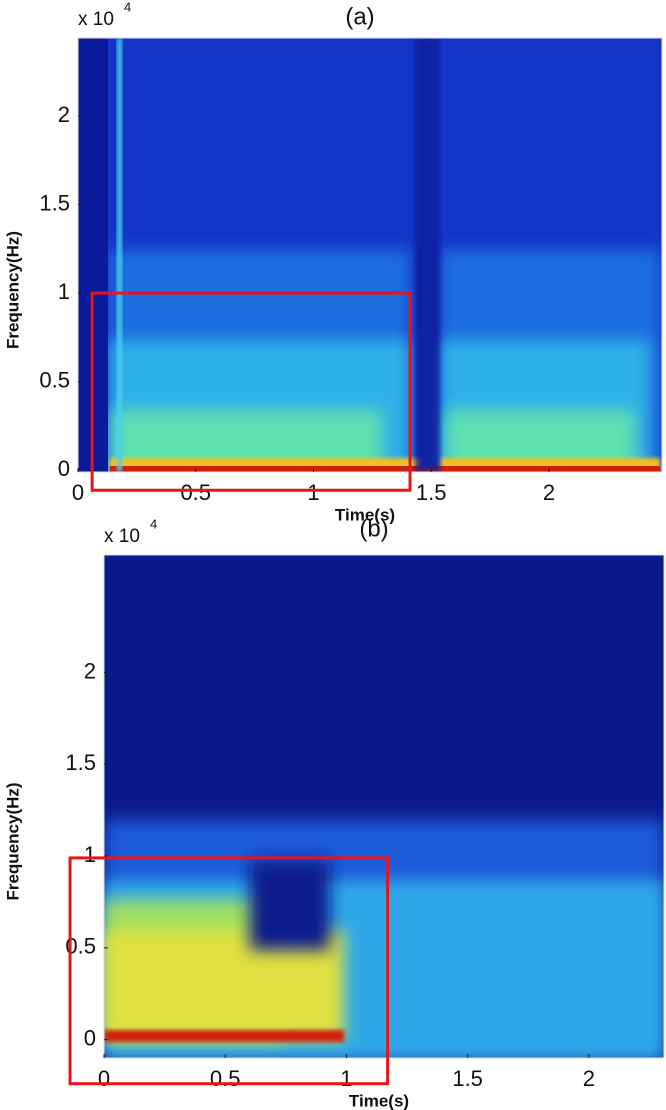  What do you see at coordinates (54, 379) in the screenshot?
I see `y-tick-label: 0.5` at bounding box center [54, 379].